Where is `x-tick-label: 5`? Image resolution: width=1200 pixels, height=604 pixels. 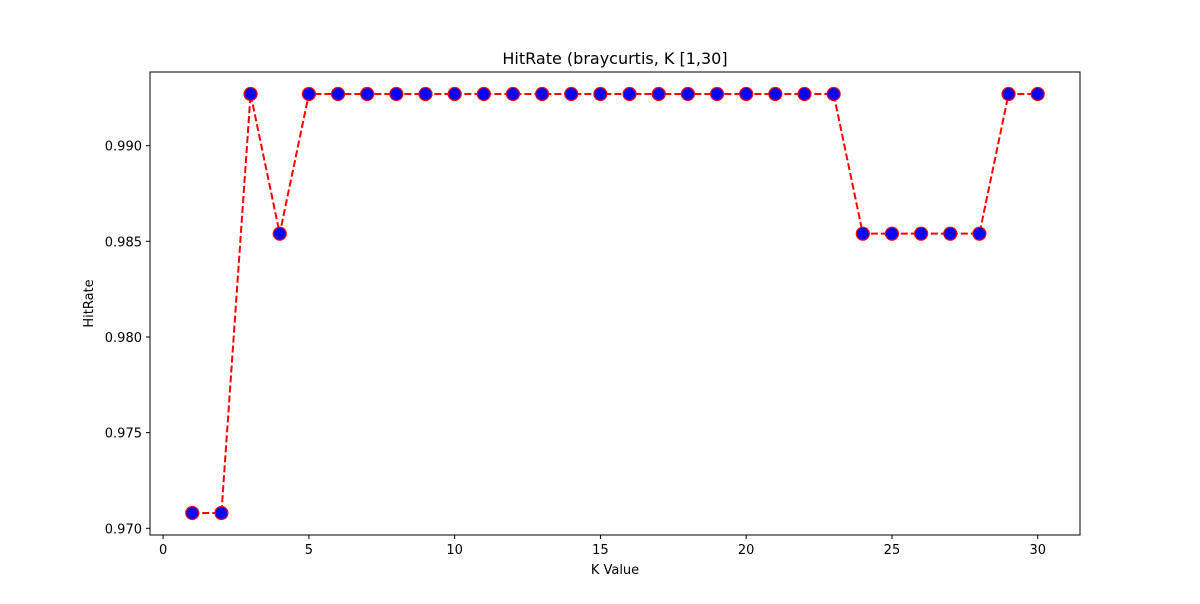
x-tick-label: 5 is located at coordinates (309, 550).